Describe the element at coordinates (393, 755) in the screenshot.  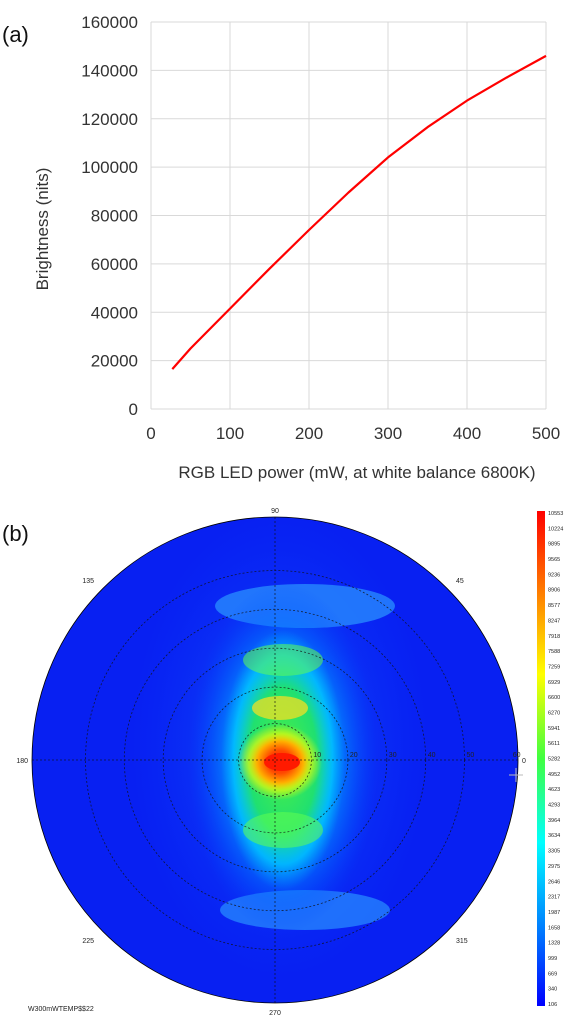
I see `radial-label: 30` at that location.